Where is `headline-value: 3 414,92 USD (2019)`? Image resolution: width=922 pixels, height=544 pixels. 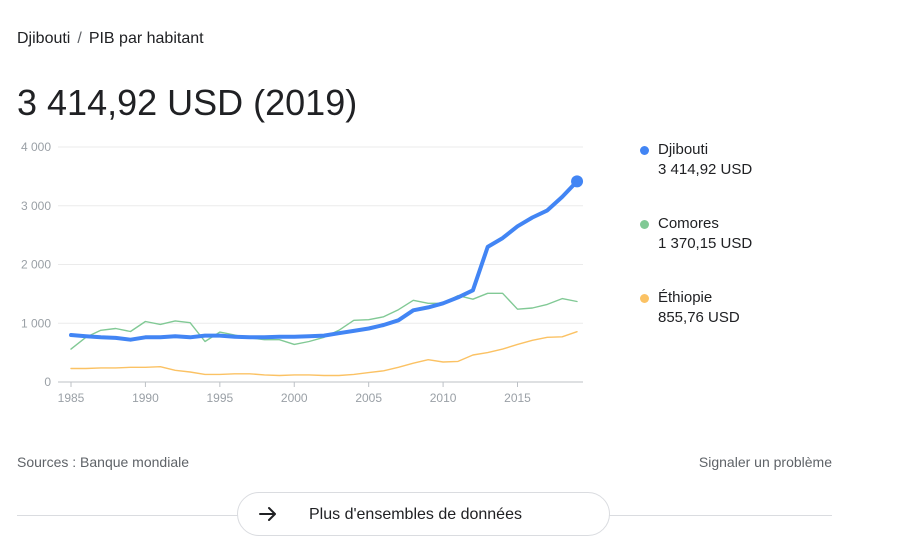
headline-value: 3 414,92 USD (2019) is located at coordinates (187, 102).